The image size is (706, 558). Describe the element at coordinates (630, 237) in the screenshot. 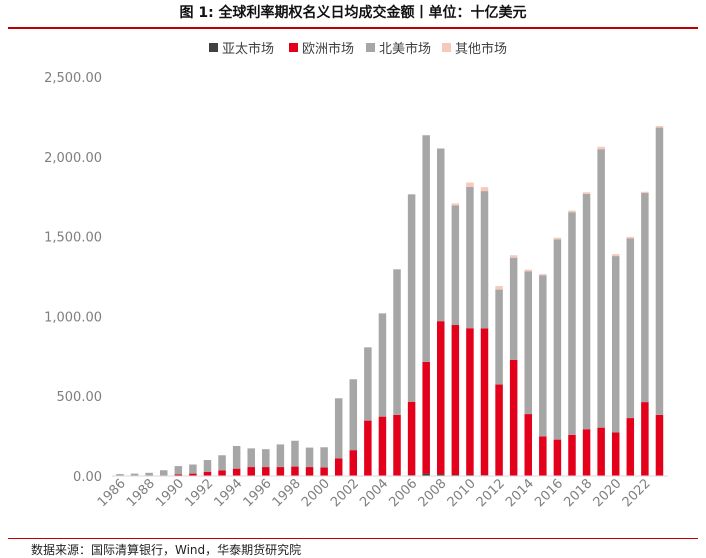

I see `bar-segment-other-2021` at that location.